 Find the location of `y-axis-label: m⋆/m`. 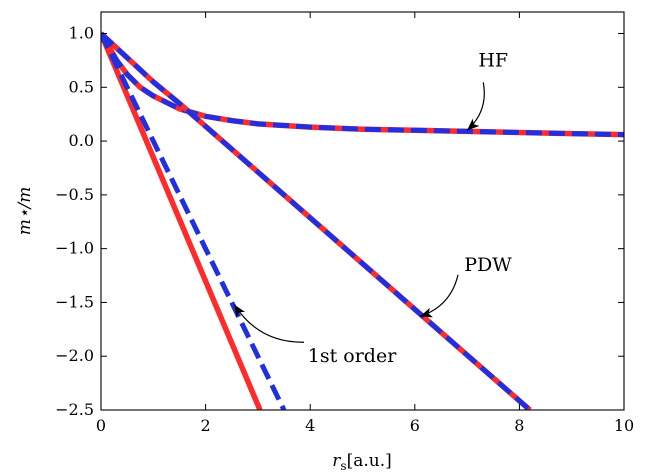

y-axis-label: m⋆/m is located at coordinates (25, 211).